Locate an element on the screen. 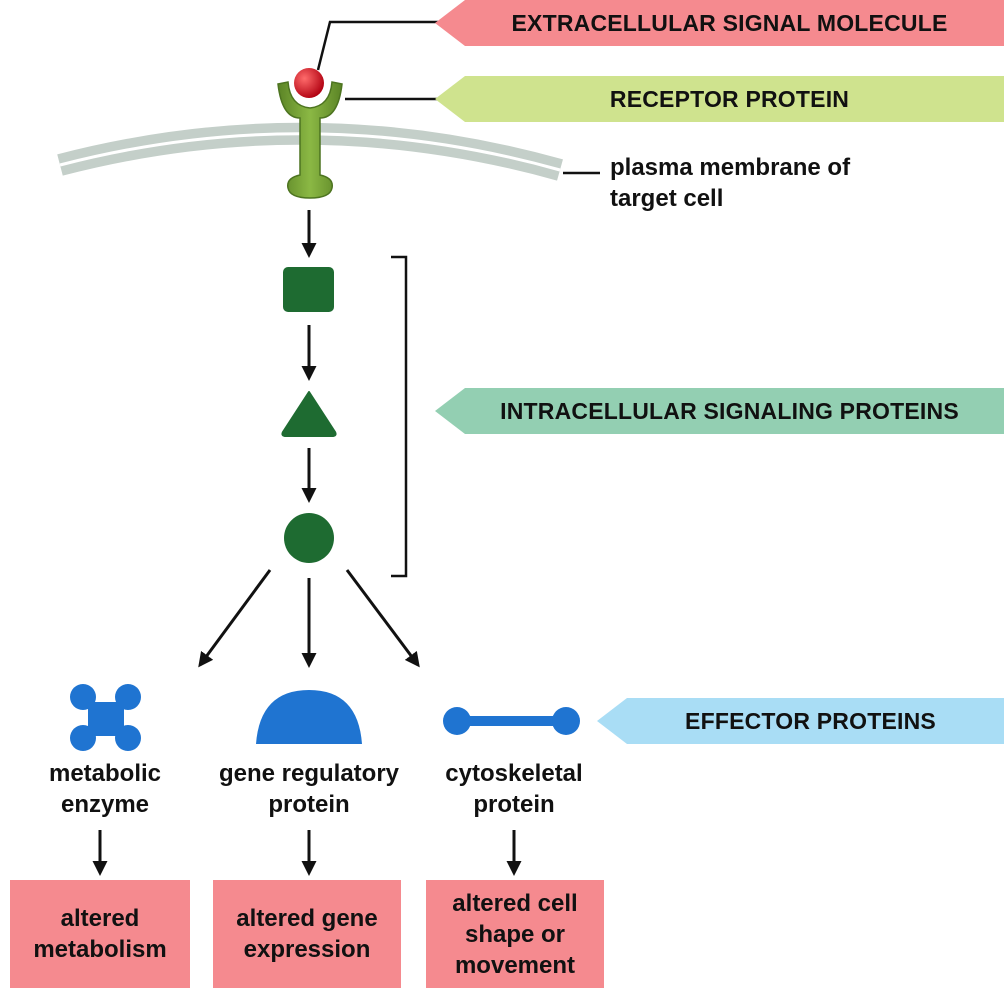 This screenshot has height=1000, width=1004. intracellular-signaling-text: INTRACELLULAR SIGNALING PROTEINS is located at coordinates (729, 410).